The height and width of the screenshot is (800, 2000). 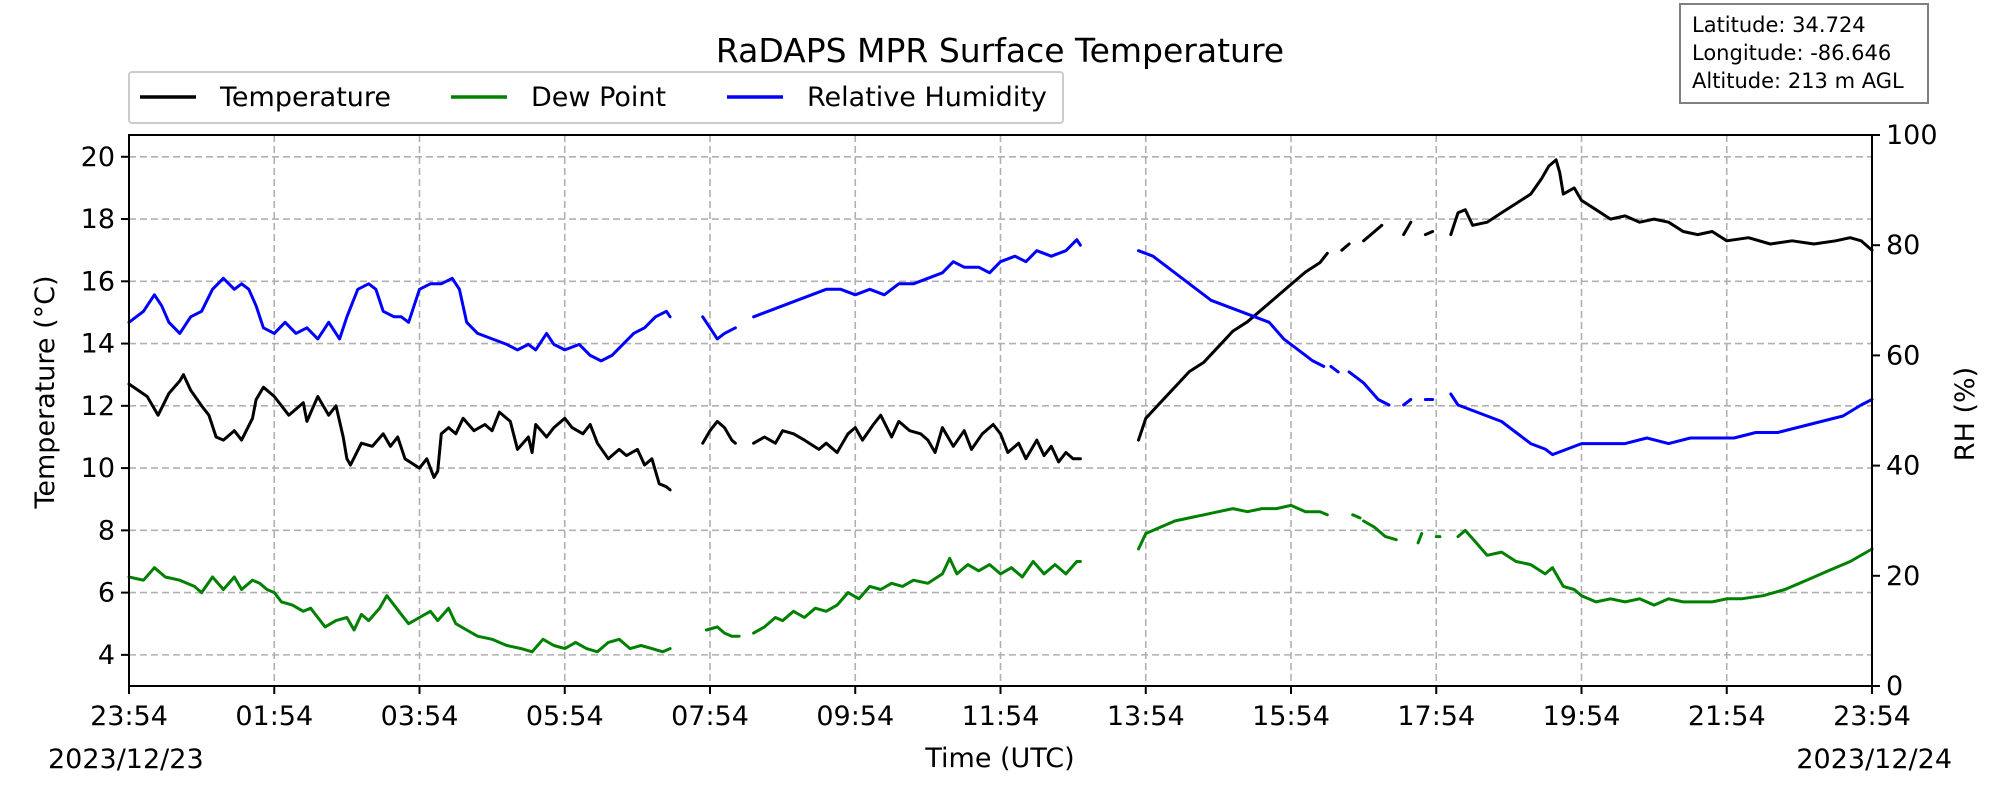 What do you see at coordinates (1912, 135) in the screenshot?
I see `y2-tick-label: 100` at bounding box center [1912, 135].